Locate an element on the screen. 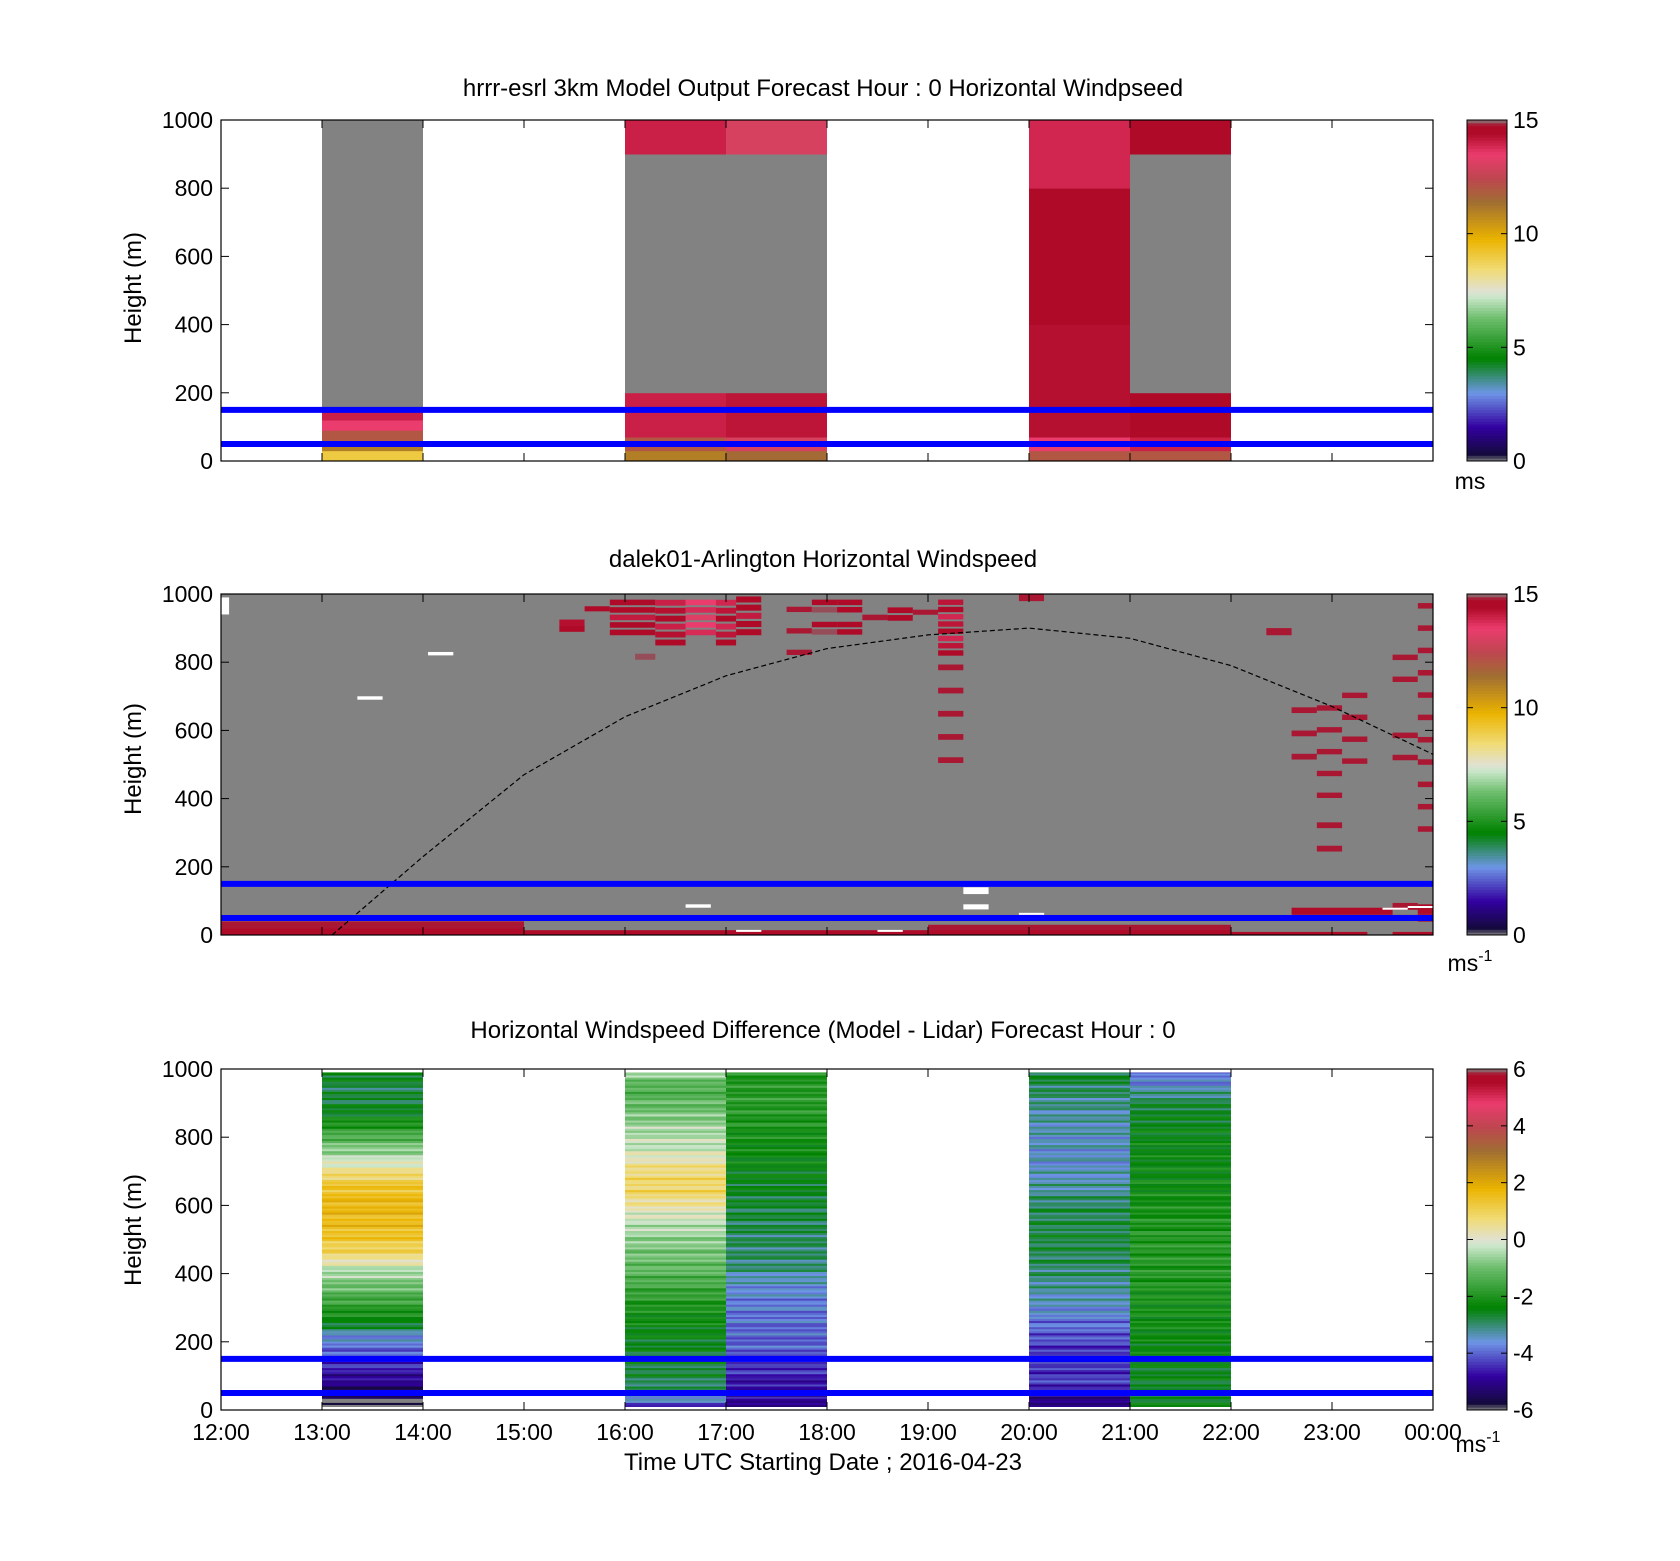 The width and height of the screenshot is (1680, 1561). colorbar-unit: ms-1 is located at coordinates (1478, 1443).